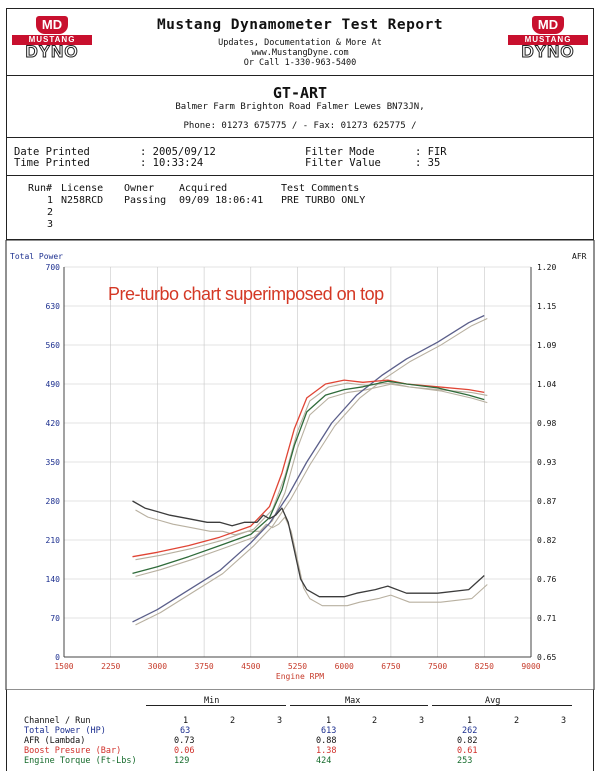  Describe the element at coordinates (546, 579) in the screenshot. I see `y-right-tick-label: 0.76` at that location.